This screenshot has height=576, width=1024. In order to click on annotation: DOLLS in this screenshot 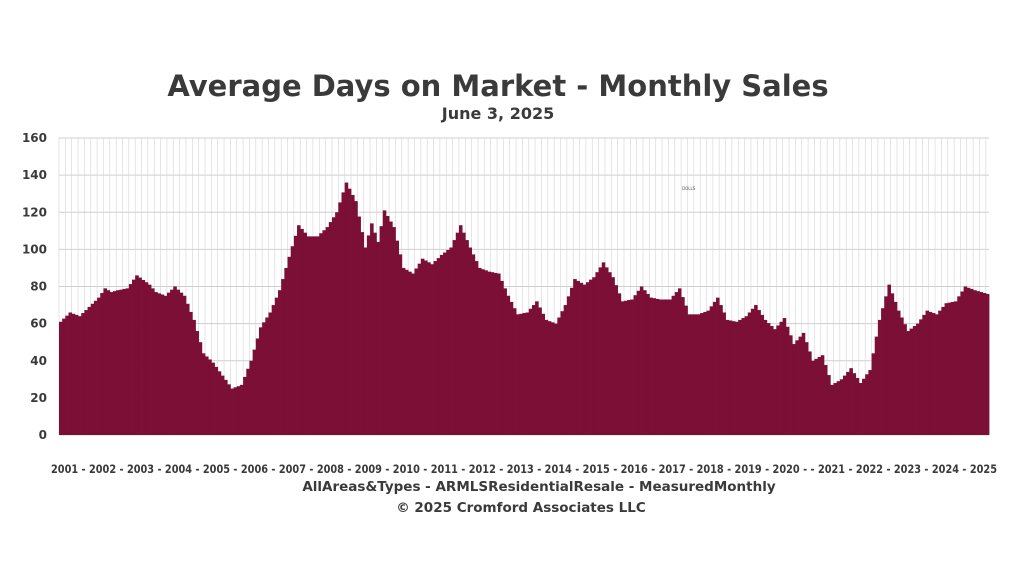, I will do `click(689, 188)`.